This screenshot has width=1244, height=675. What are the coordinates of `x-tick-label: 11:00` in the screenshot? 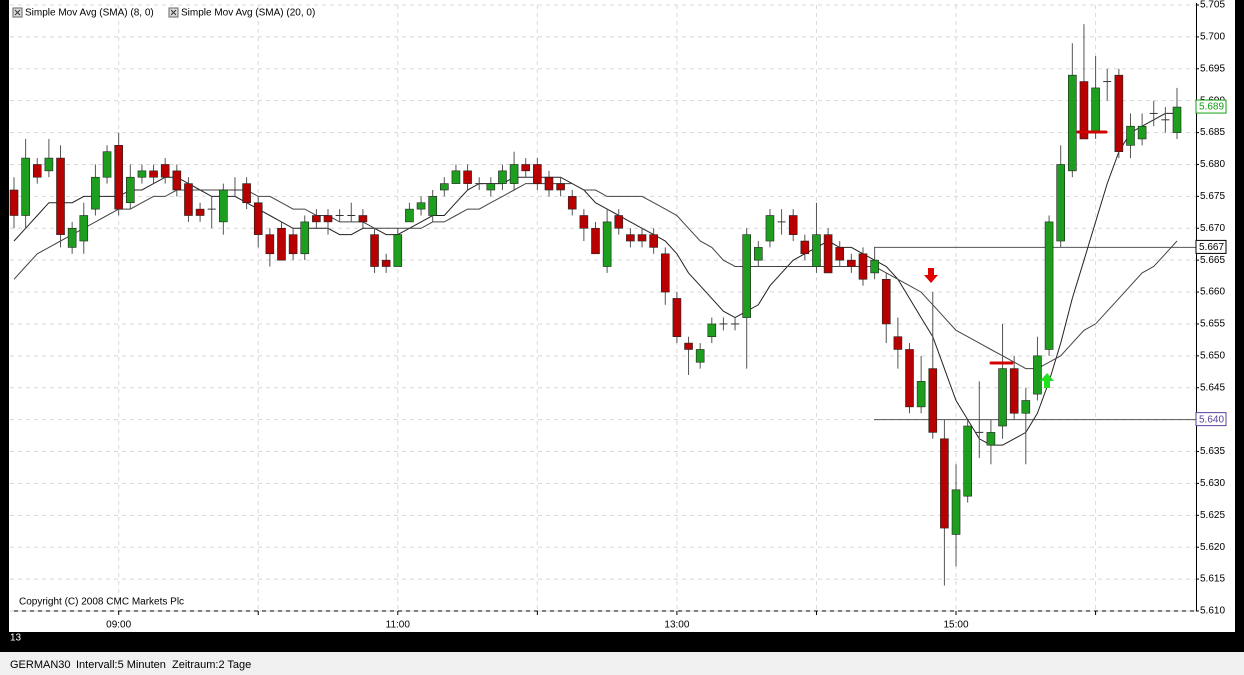 It's located at (398, 625).